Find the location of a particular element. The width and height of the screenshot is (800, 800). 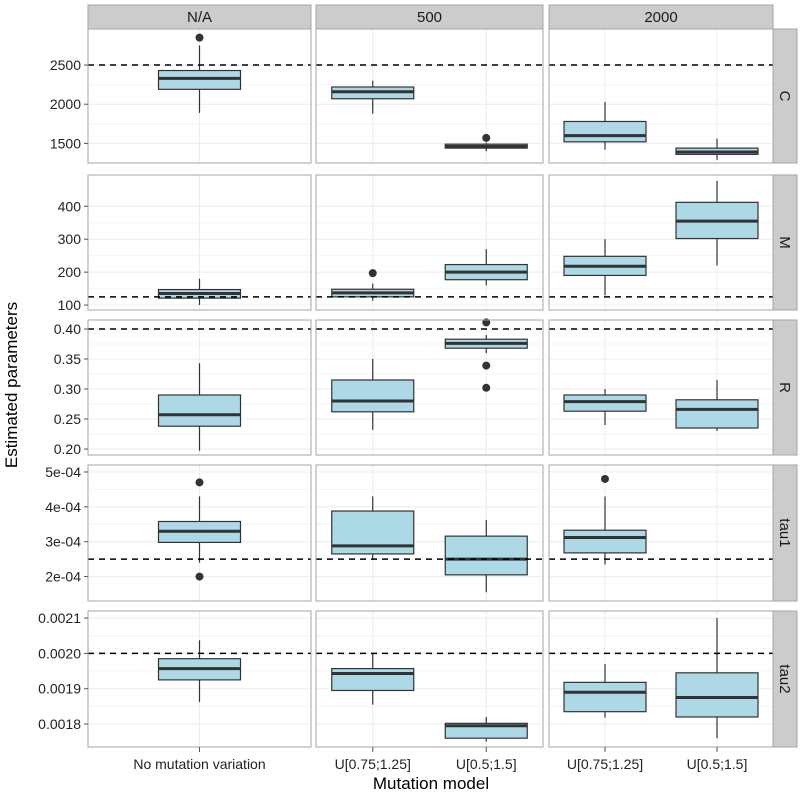

y-tick-label: 0.0019 is located at coordinates (59, 689).